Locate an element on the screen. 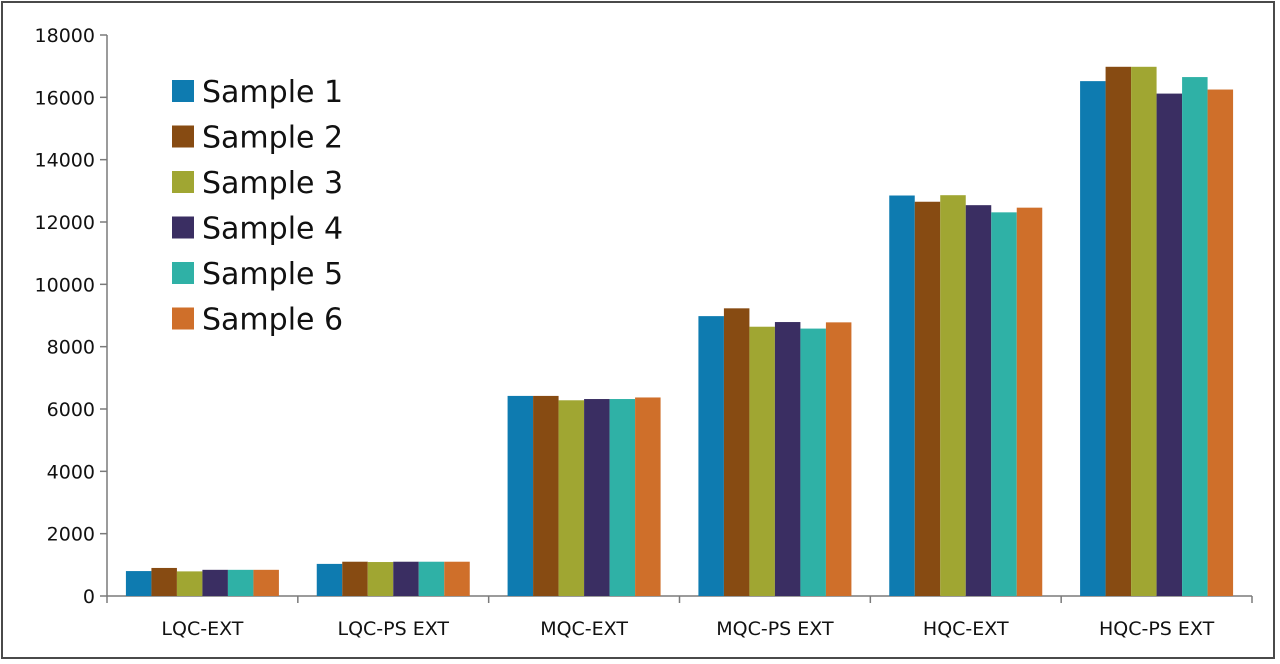  y-tick-label: 6000 is located at coordinates (71, 410).